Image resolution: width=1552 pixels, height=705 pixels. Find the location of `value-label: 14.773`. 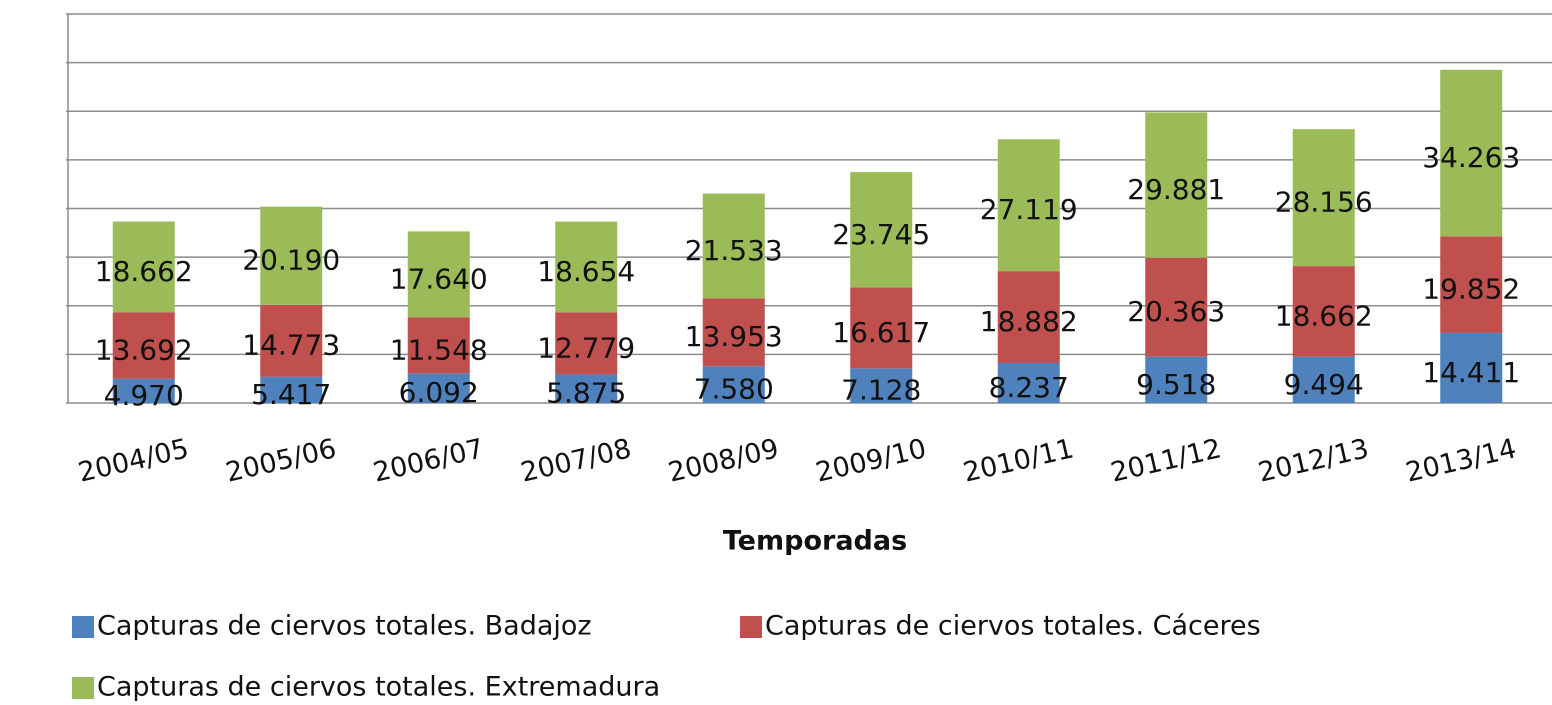

value-label: 14.773 is located at coordinates (291, 345).